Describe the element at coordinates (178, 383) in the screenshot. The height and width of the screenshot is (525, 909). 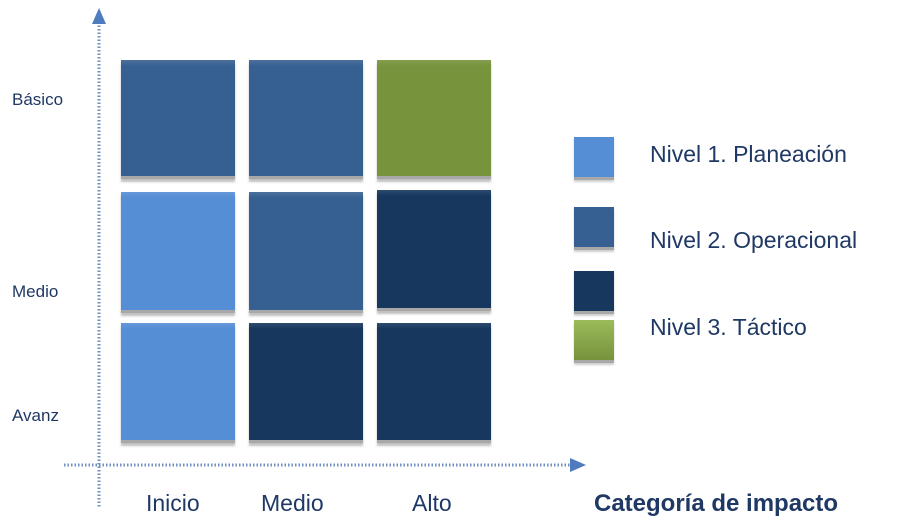
I see `cell-avanz-inicio` at that location.